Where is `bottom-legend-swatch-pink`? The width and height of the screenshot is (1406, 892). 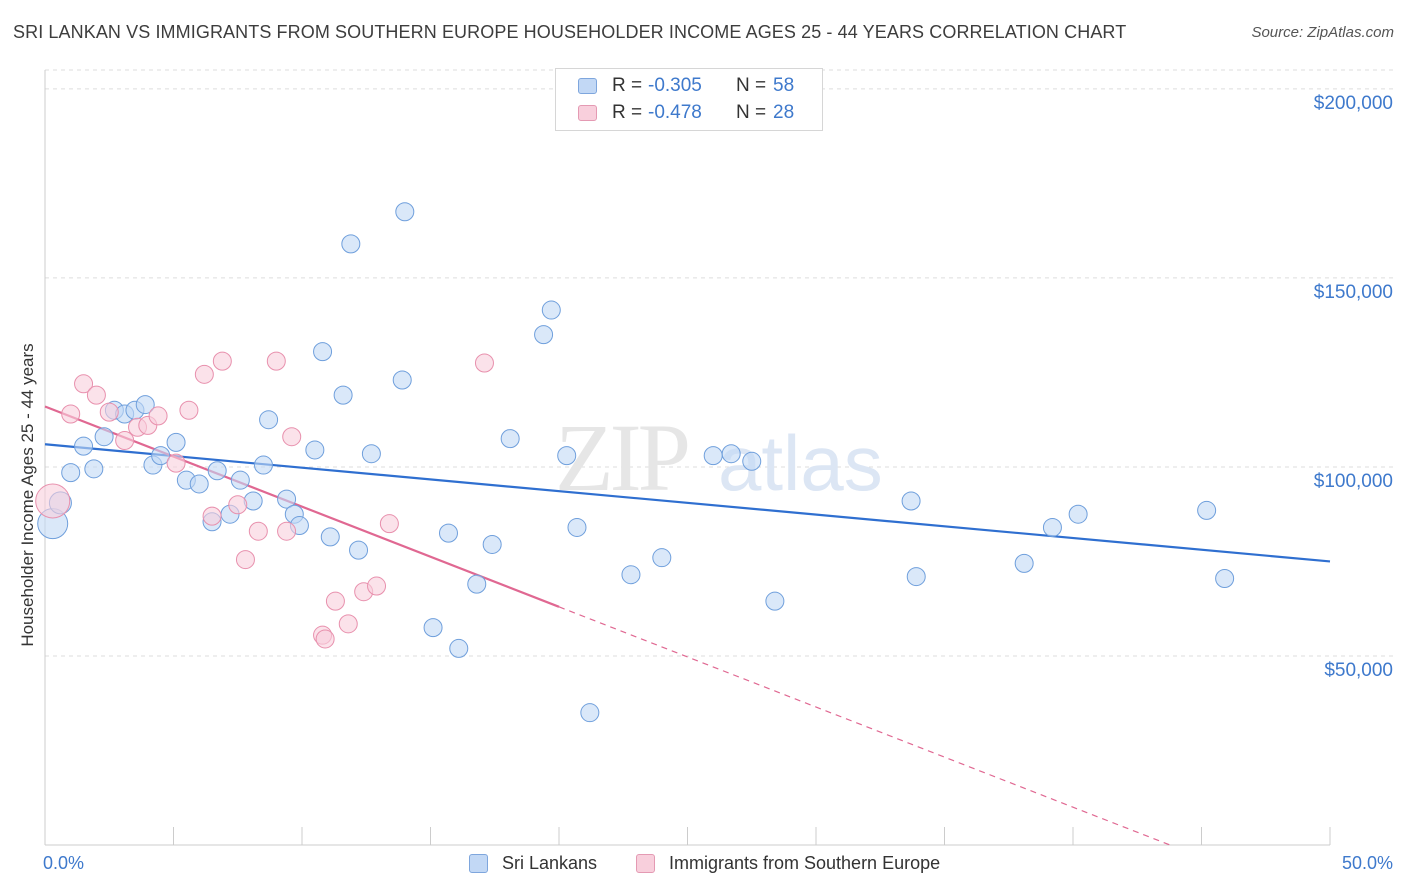
bottom-legend-swatch-pink is located at coordinates (645, 863).